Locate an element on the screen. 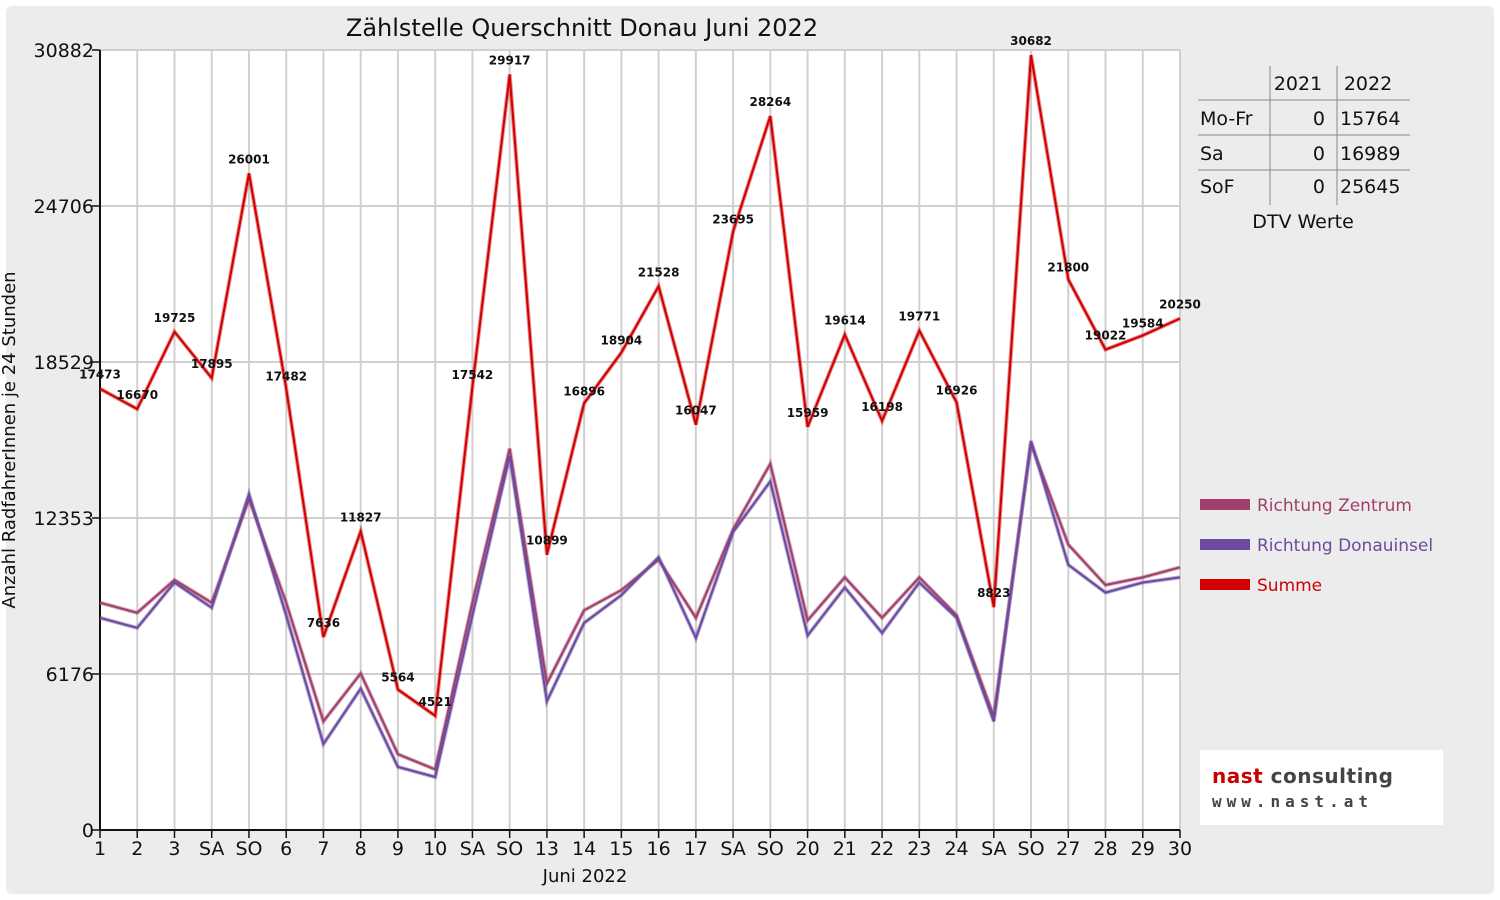  data-label: 26001 is located at coordinates (249, 159).